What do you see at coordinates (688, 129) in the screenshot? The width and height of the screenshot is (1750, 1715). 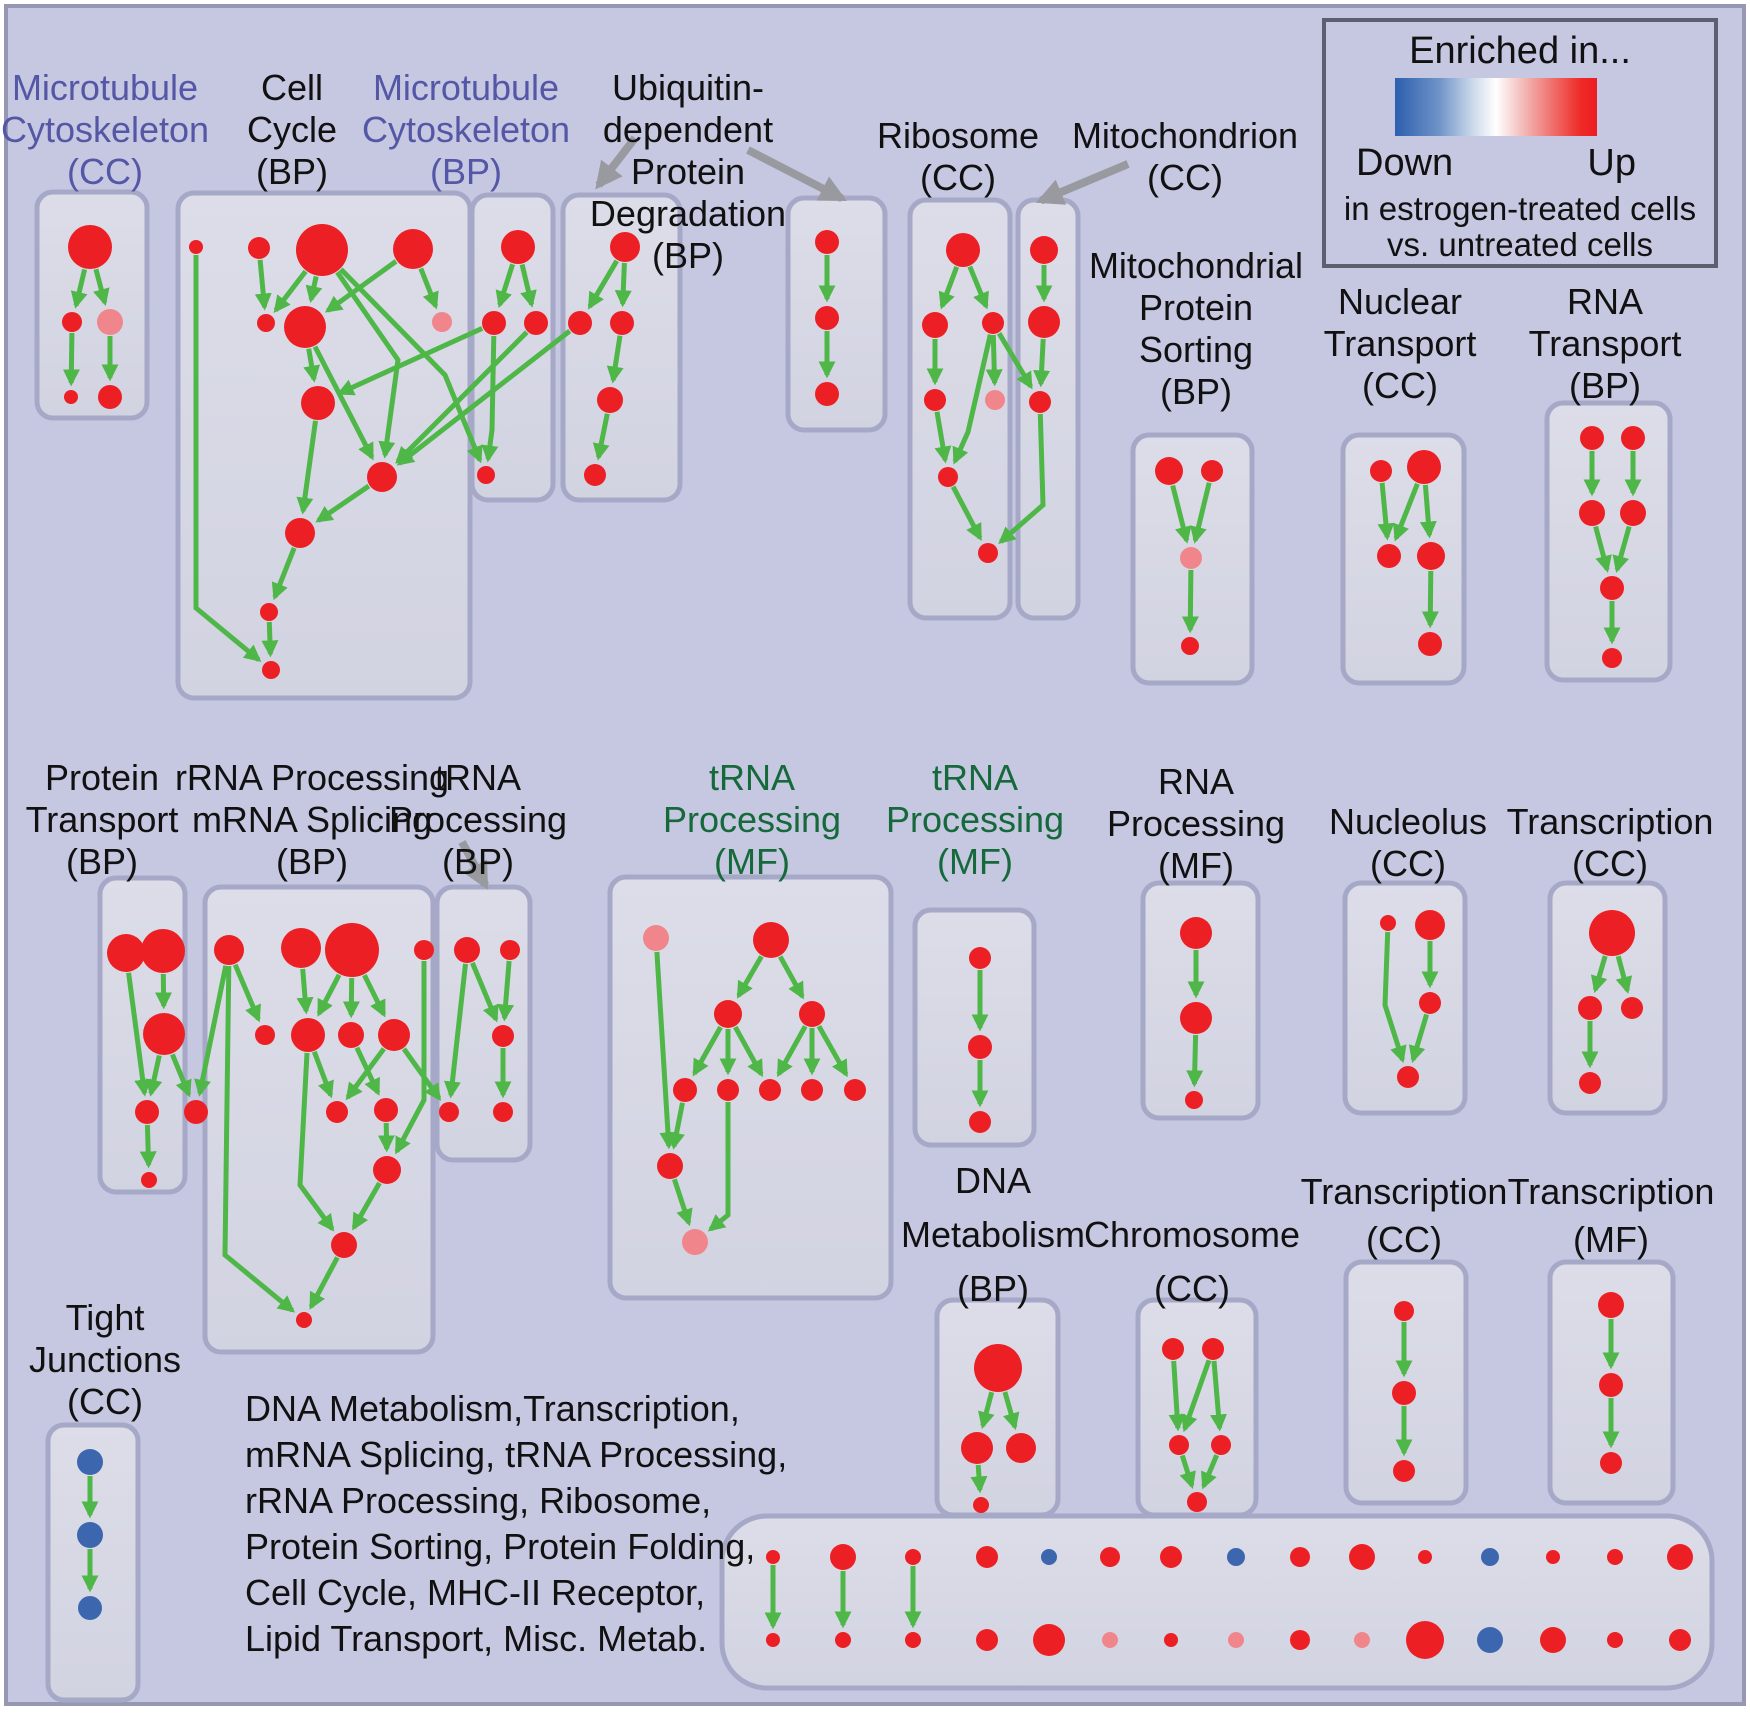 I see `ubiquitin-label-label-line: dependent` at bounding box center [688, 129].